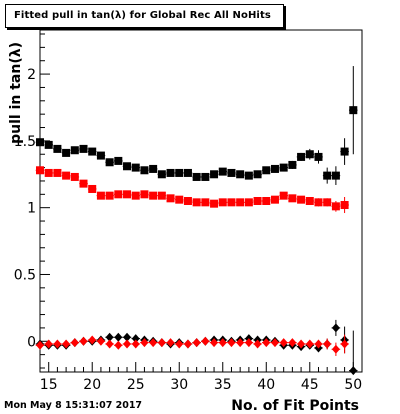 The image size is (400, 414). Describe the element at coordinates (266, 385) in the screenshot. I see `x-tick-label: 40` at that location.